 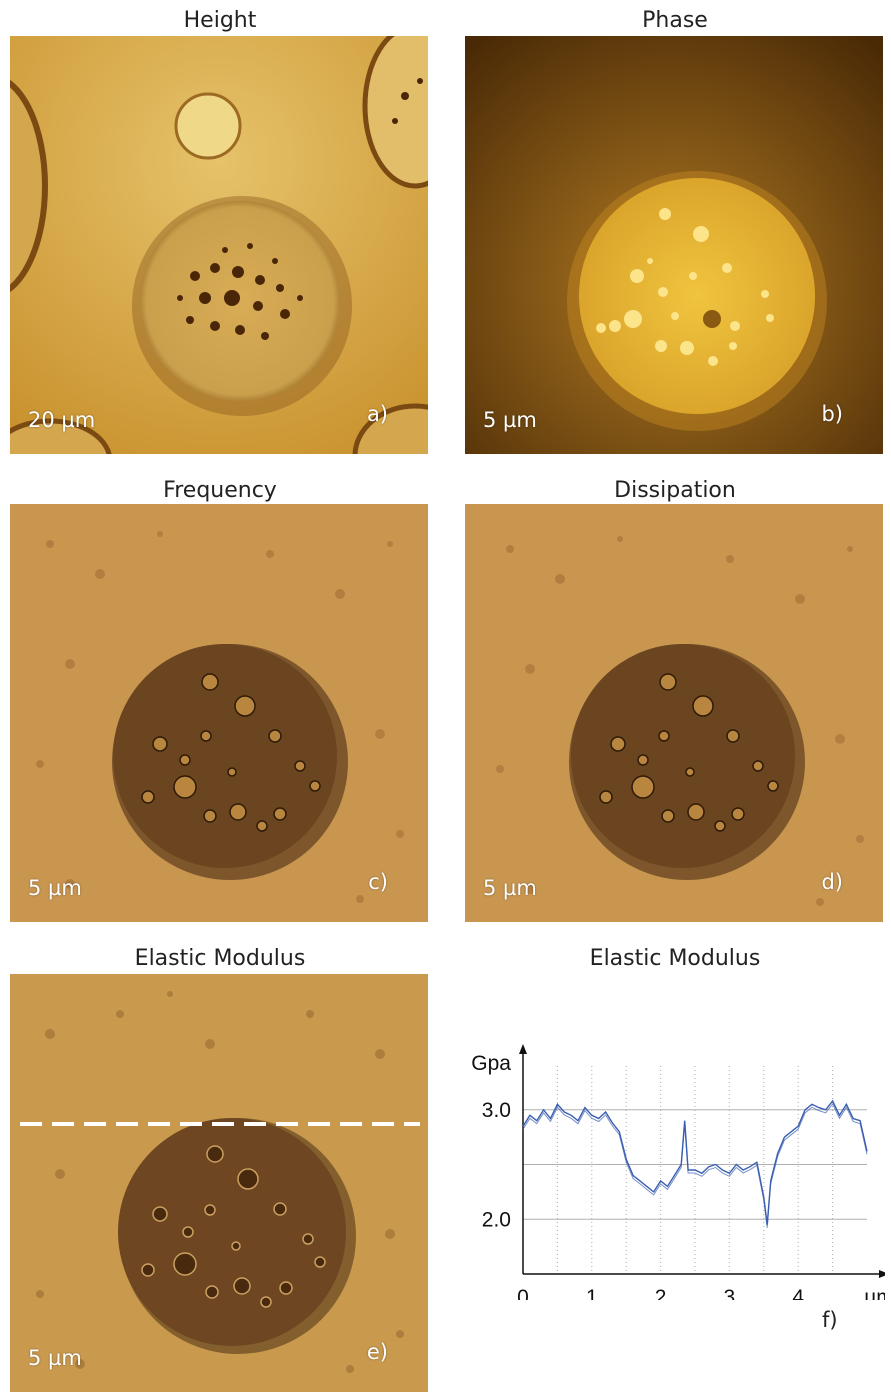 What do you see at coordinates (798, 1293) in the screenshot?
I see `x-tick-label: 4` at bounding box center [798, 1293].